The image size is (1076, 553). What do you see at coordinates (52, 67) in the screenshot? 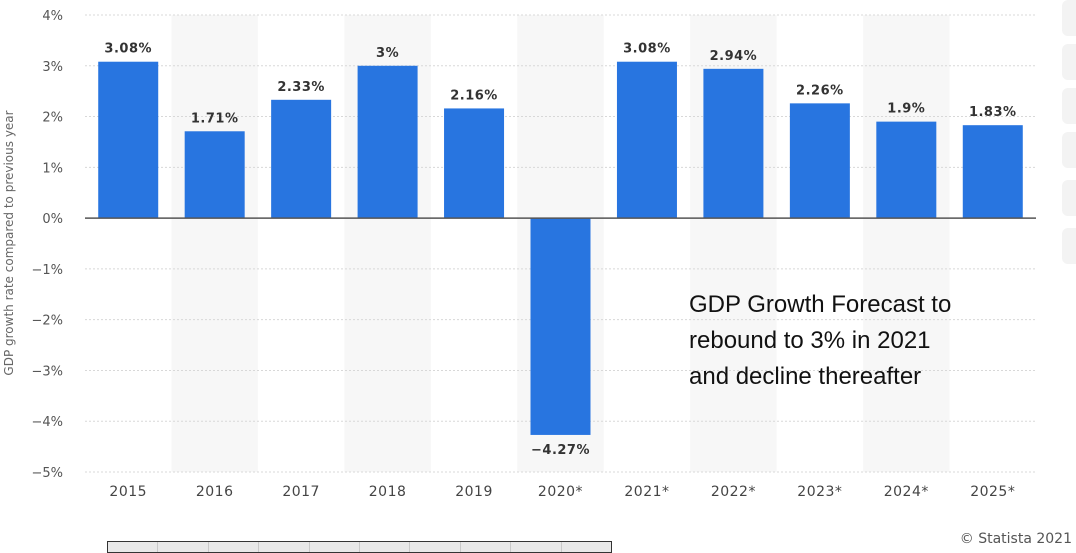
I see `y-tick-label: 3%` at bounding box center [52, 67].